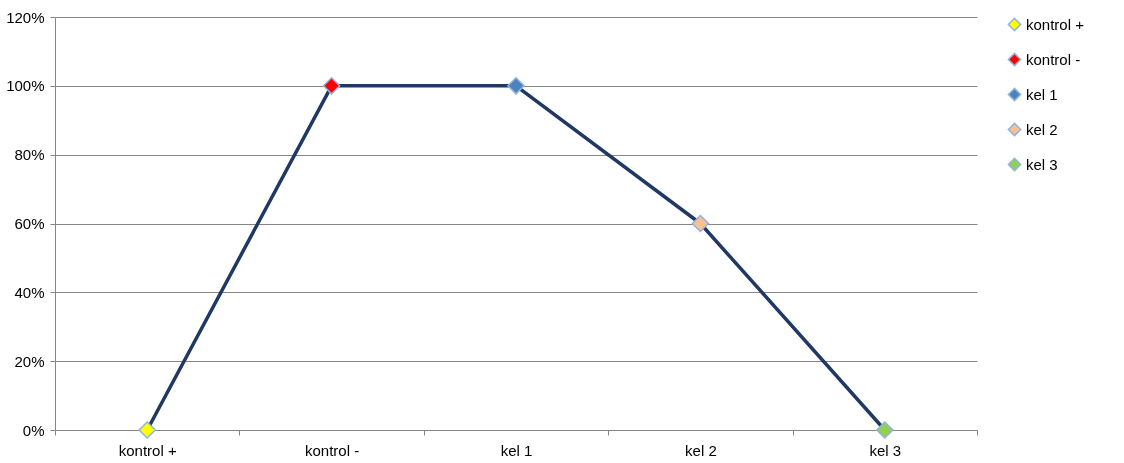 The image size is (1124, 463). I want to click on y-tick-label: 100%, so click(25, 86).